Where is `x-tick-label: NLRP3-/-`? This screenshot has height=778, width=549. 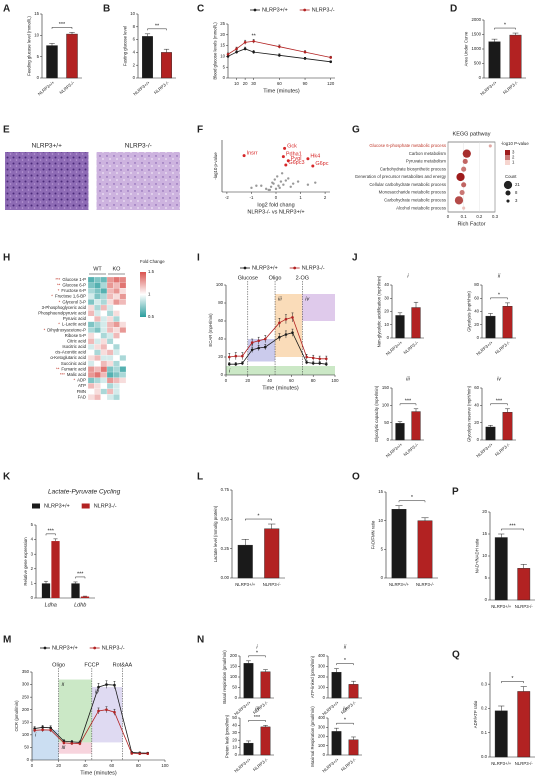 x-tick-label: NLRP3-/- is located at coordinates (161, 87).